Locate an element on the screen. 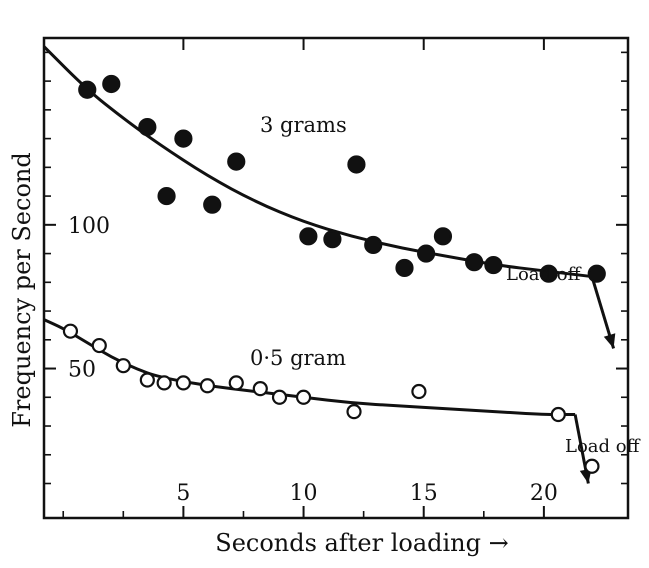 The width and height of the screenshot is (649, 568). series-label-3-grams: 3 grams is located at coordinates (303, 125).